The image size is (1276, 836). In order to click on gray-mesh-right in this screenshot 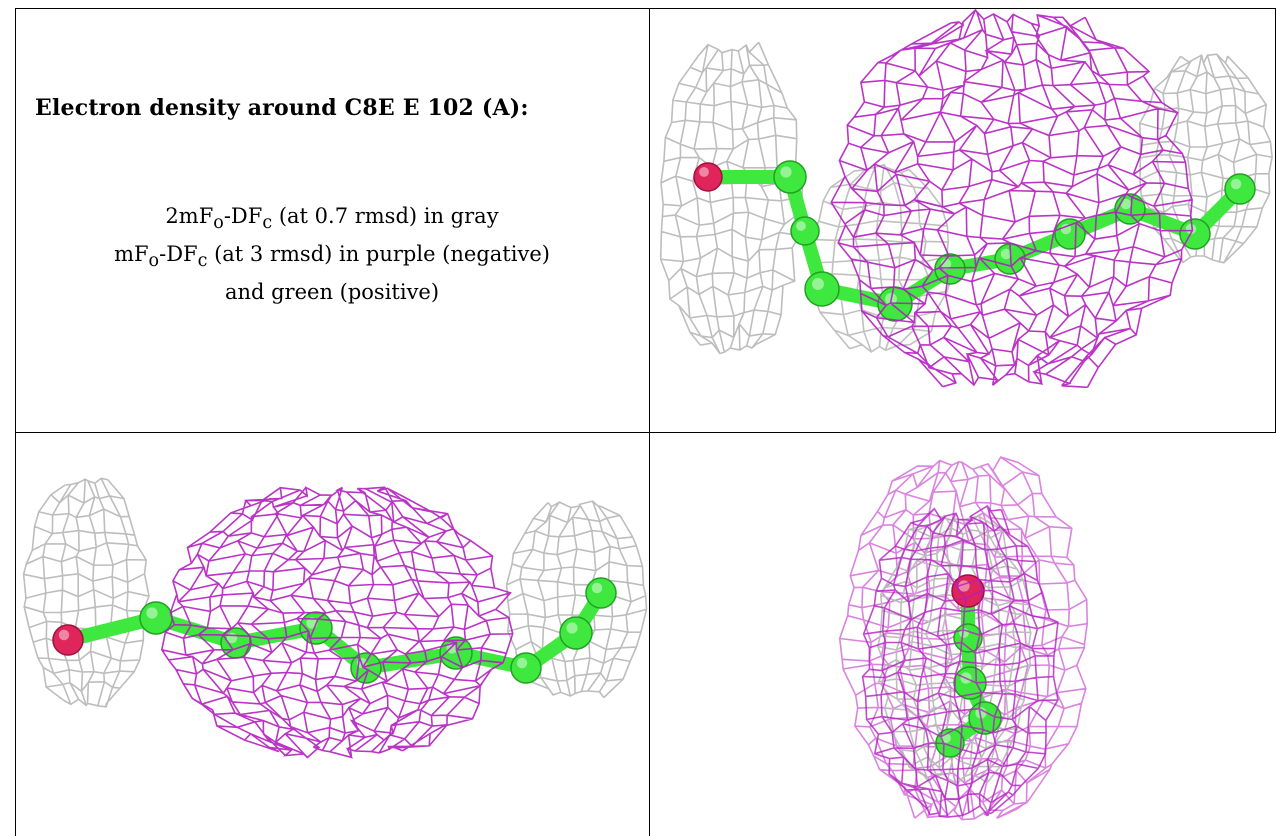, I will do `click(1205, 158)`.